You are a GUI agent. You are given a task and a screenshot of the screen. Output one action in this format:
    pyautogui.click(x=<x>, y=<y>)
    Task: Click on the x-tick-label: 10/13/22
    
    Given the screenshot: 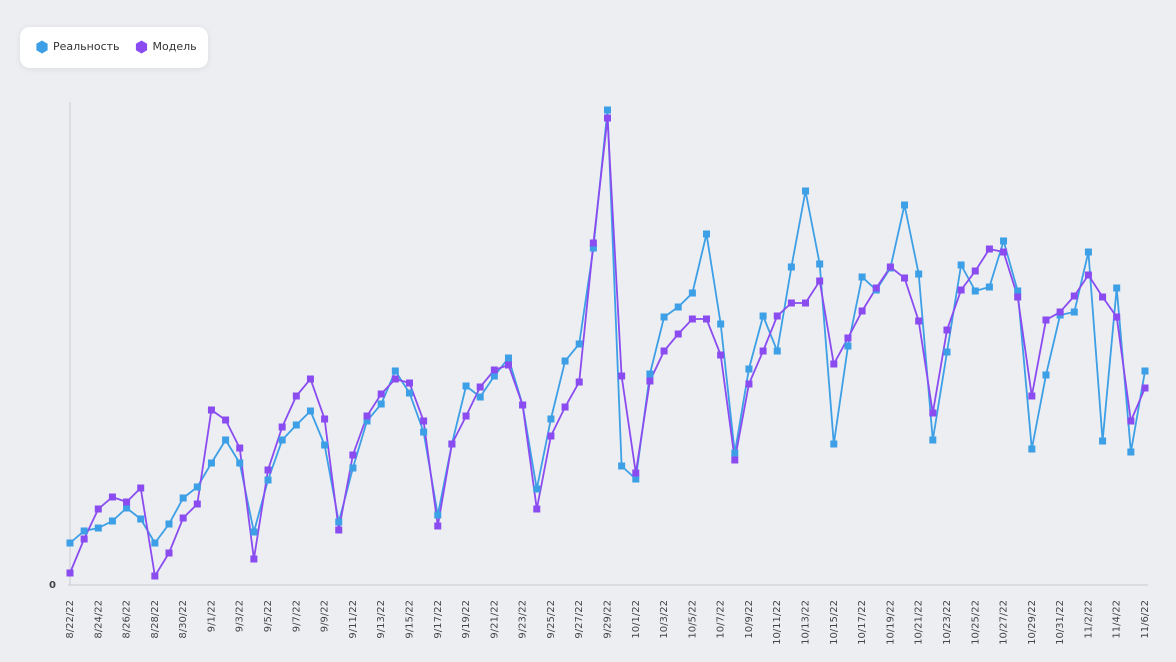 What is the action you would take?
    pyautogui.click(x=806, y=622)
    